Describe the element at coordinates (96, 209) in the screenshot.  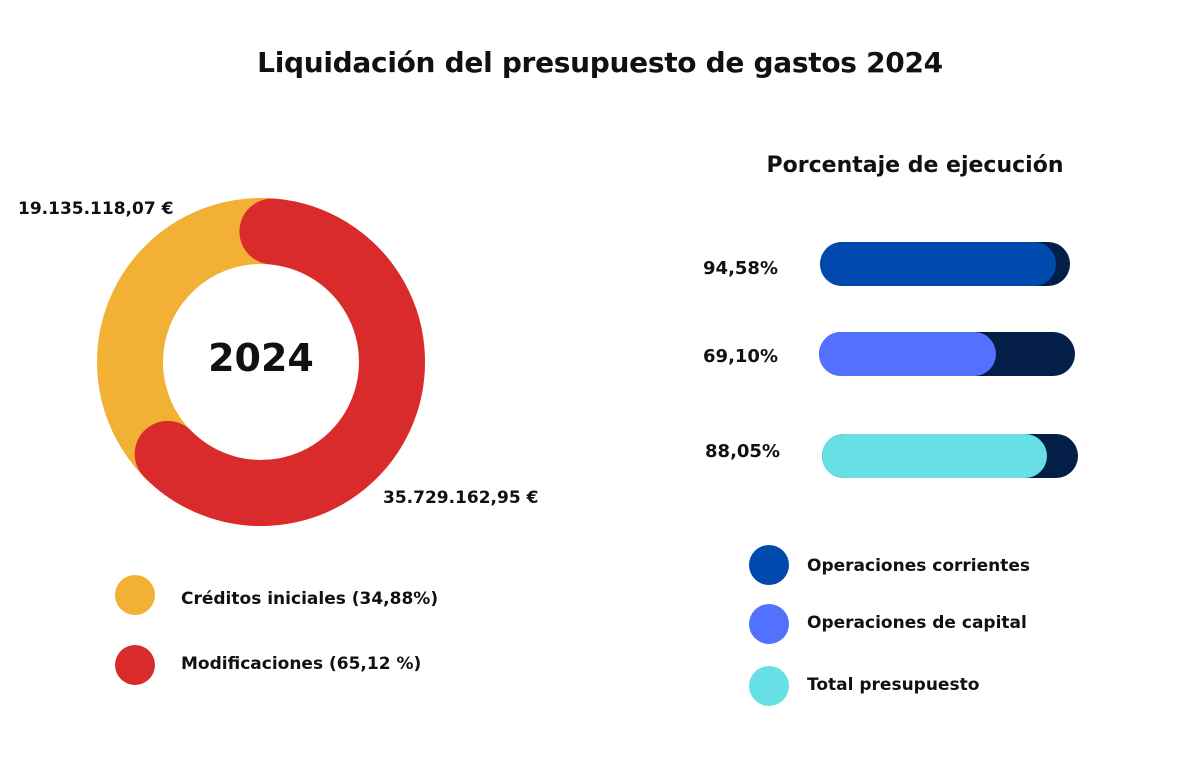
I see `slice-label-creditos: 19.135.118,07 €` at that location.